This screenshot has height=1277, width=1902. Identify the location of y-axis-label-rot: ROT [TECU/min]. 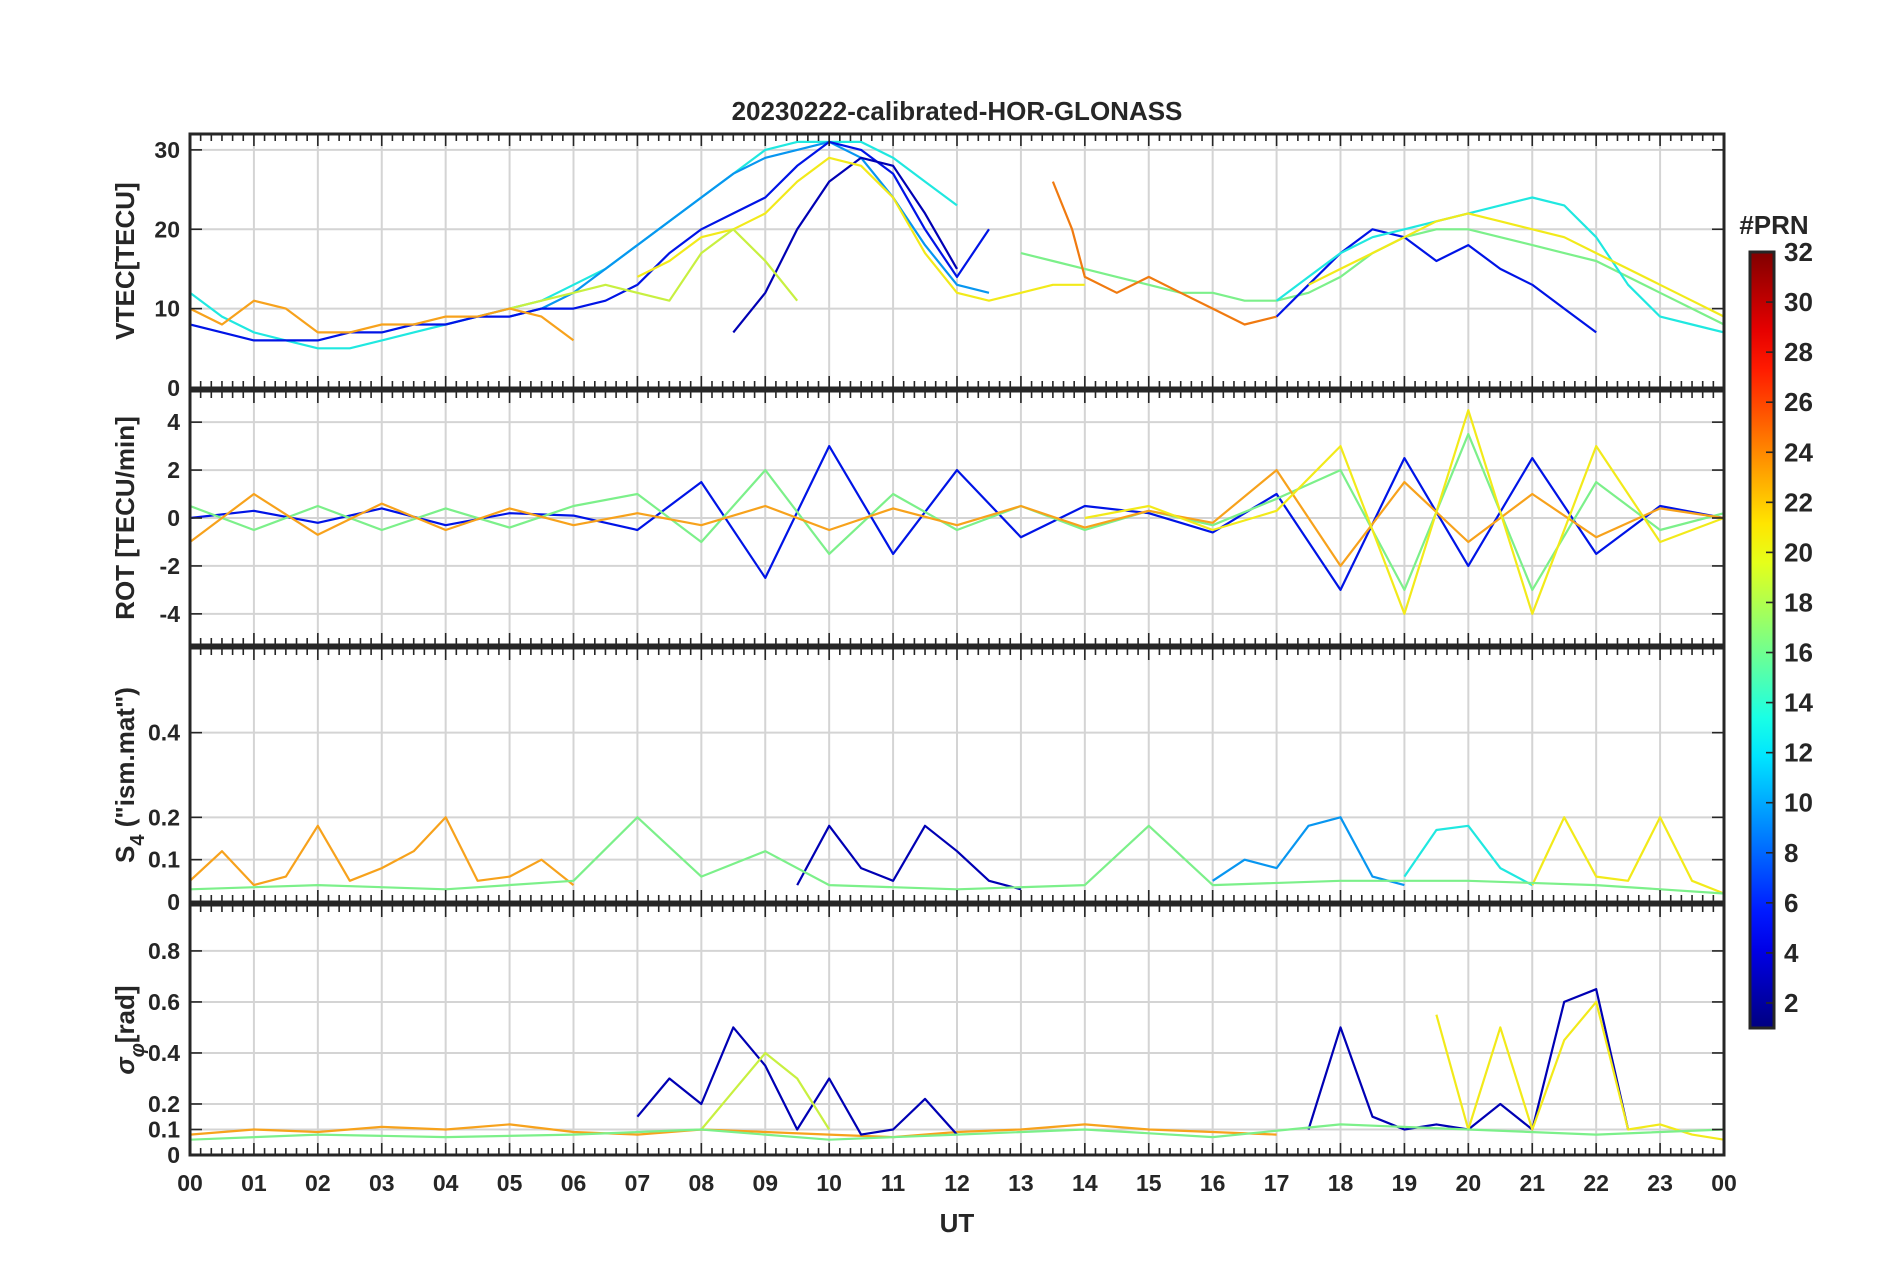
(125, 518).